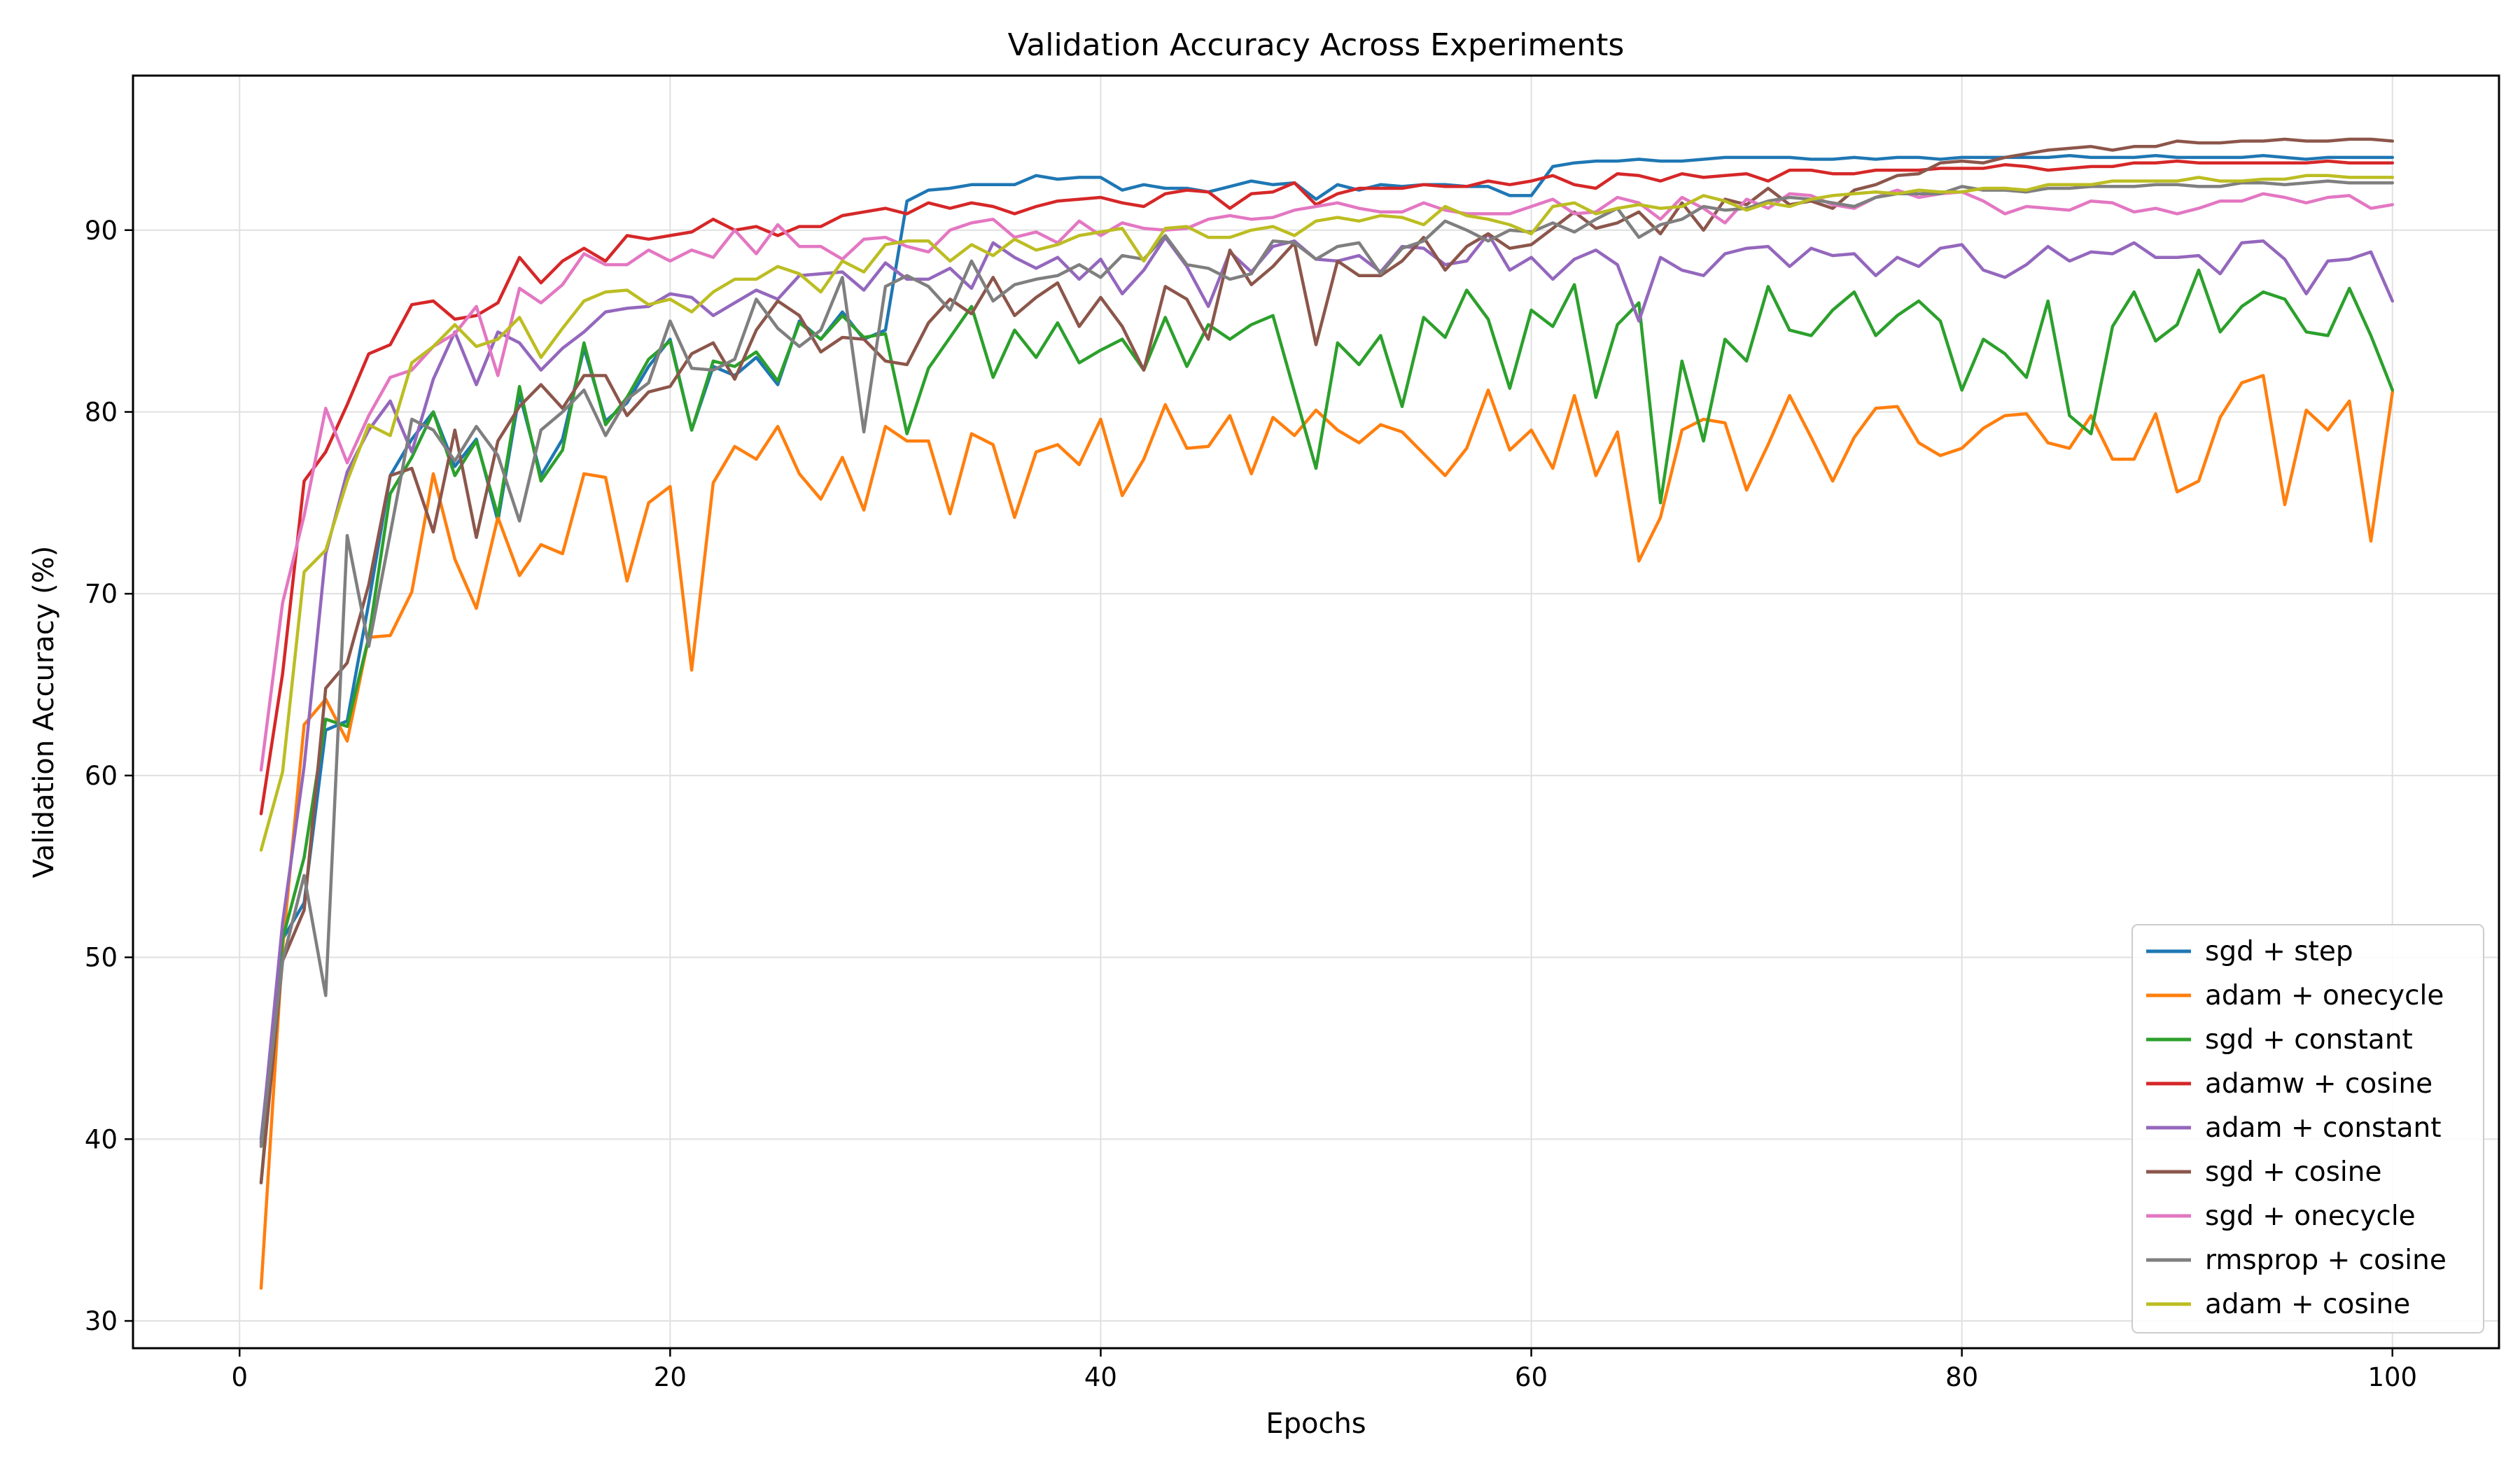 Image resolution: width=2520 pixels, height=1470 pixels. I want to click on y-tick-label: 30, so click(101, 1321).